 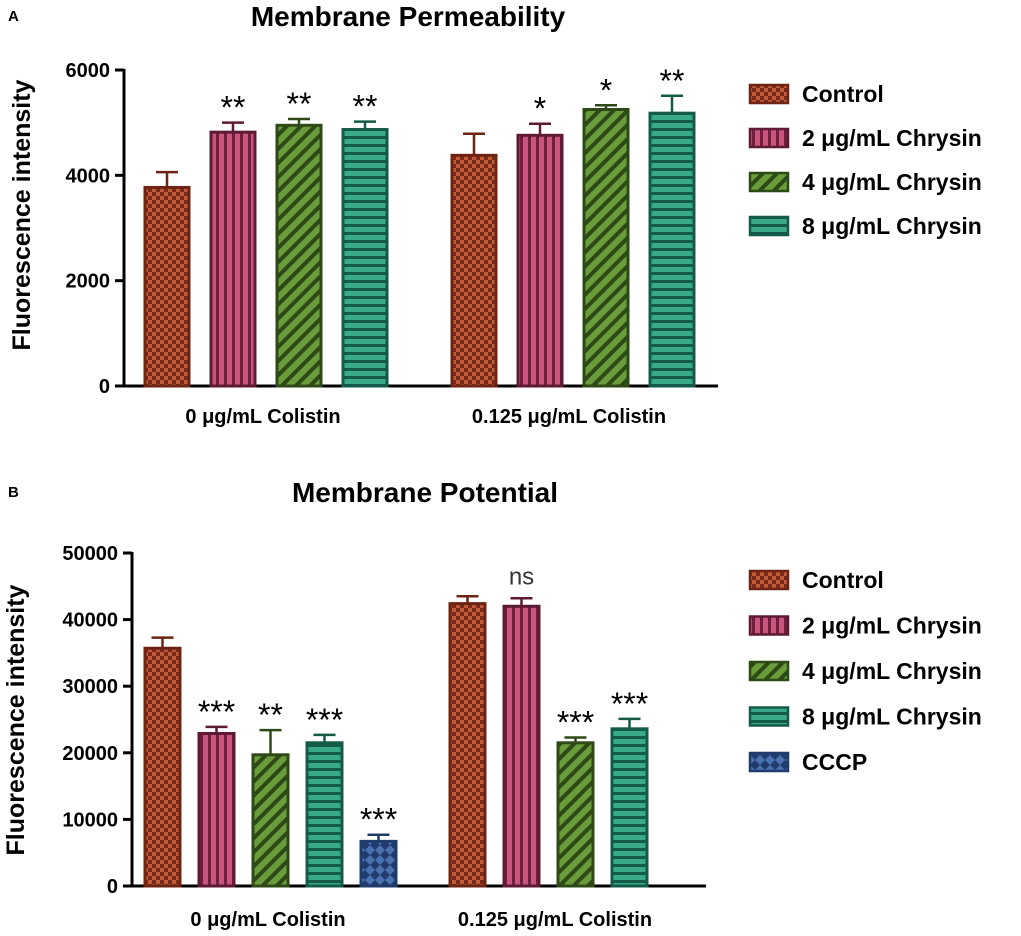 I want to click on panel-a-legend-swatch-8ug-chrysin, so click(x=769, y=226).